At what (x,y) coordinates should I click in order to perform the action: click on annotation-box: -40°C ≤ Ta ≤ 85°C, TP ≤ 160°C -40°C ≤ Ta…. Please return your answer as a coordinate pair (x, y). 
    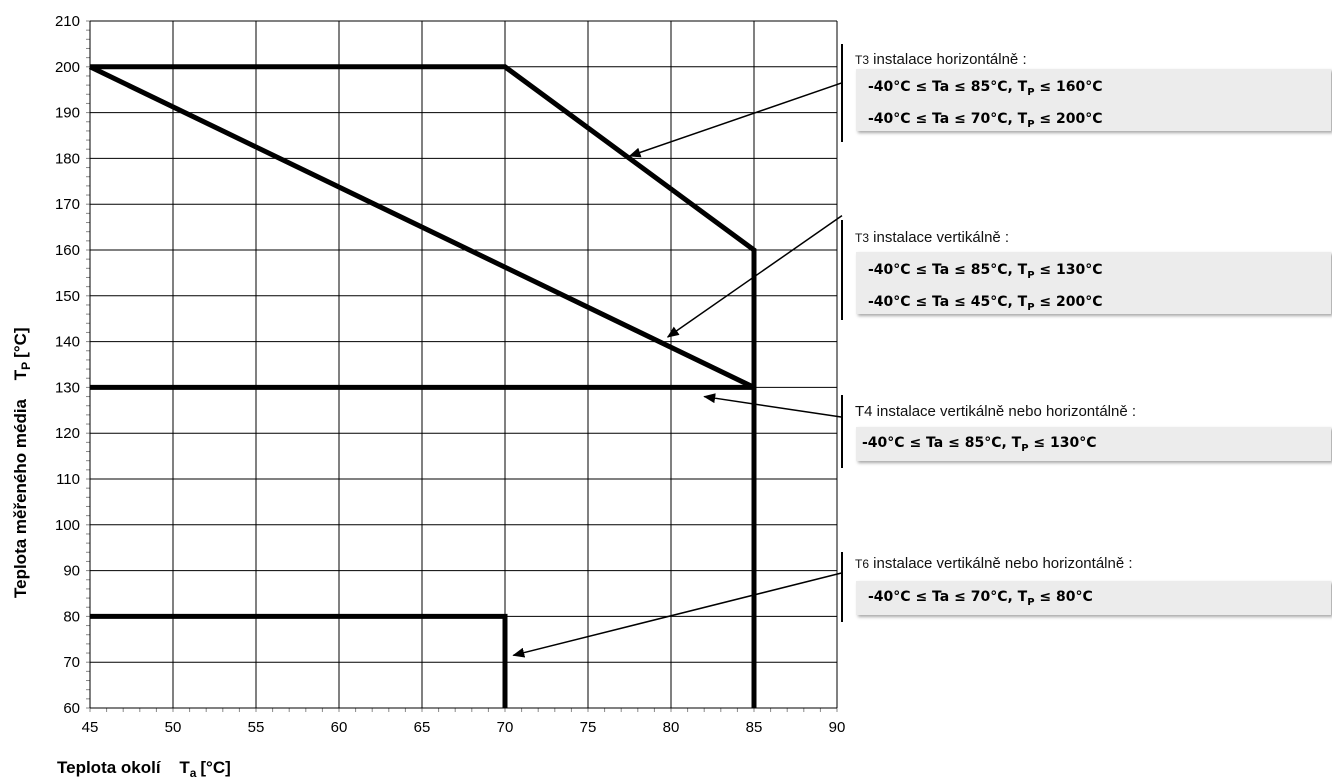
    Looking at the image, I should click on (1093, 100).